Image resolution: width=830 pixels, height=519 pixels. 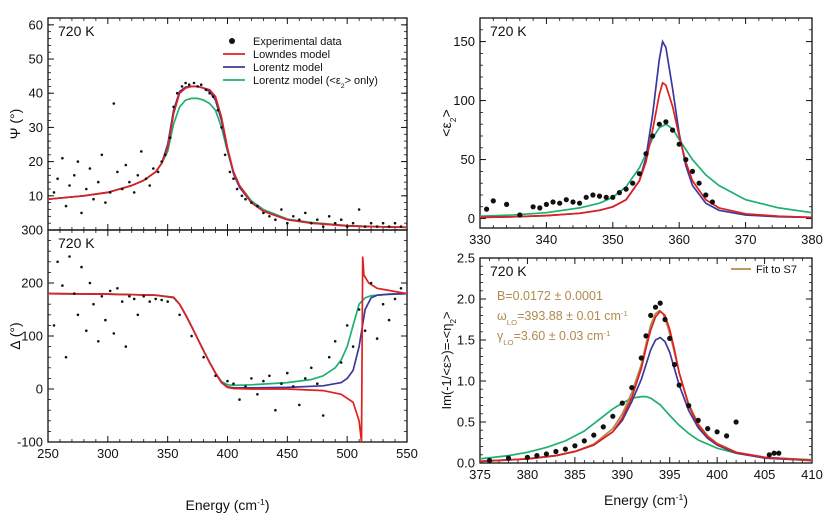 What do you see at coordinates (466, 340) in the screenshot?
I see `y-tick-label: 1.5` at bounding box center [466, 340].